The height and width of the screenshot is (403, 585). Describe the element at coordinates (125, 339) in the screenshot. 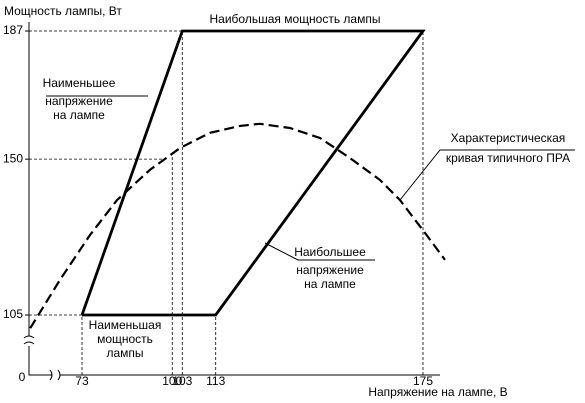

I see `annotation: мощность` at that location.